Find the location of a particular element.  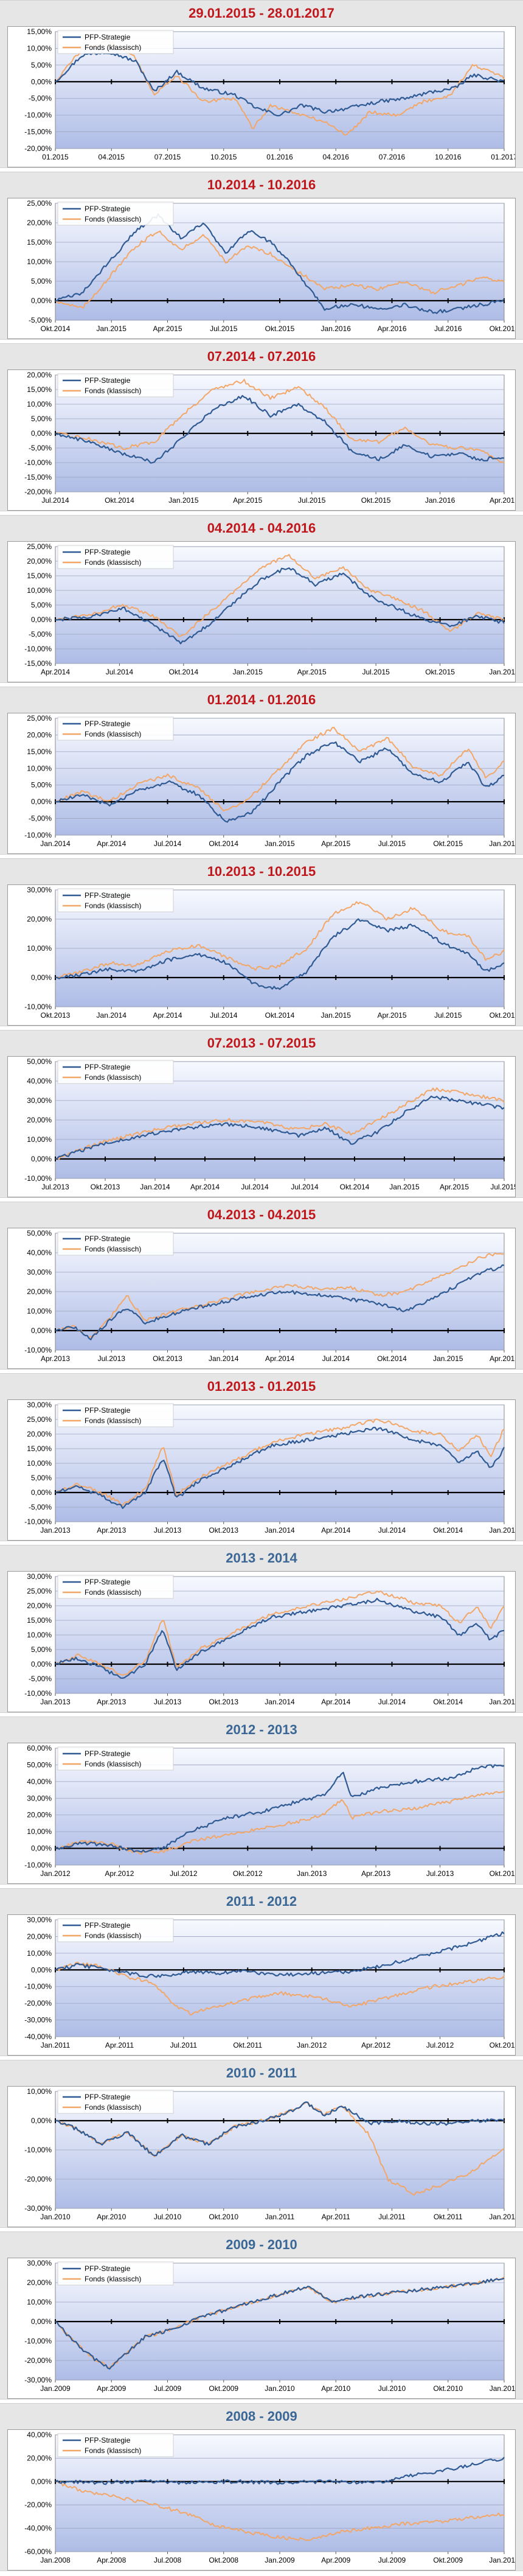

chart-title: 2009 - 2010 is located at coordinates (261, 2244).